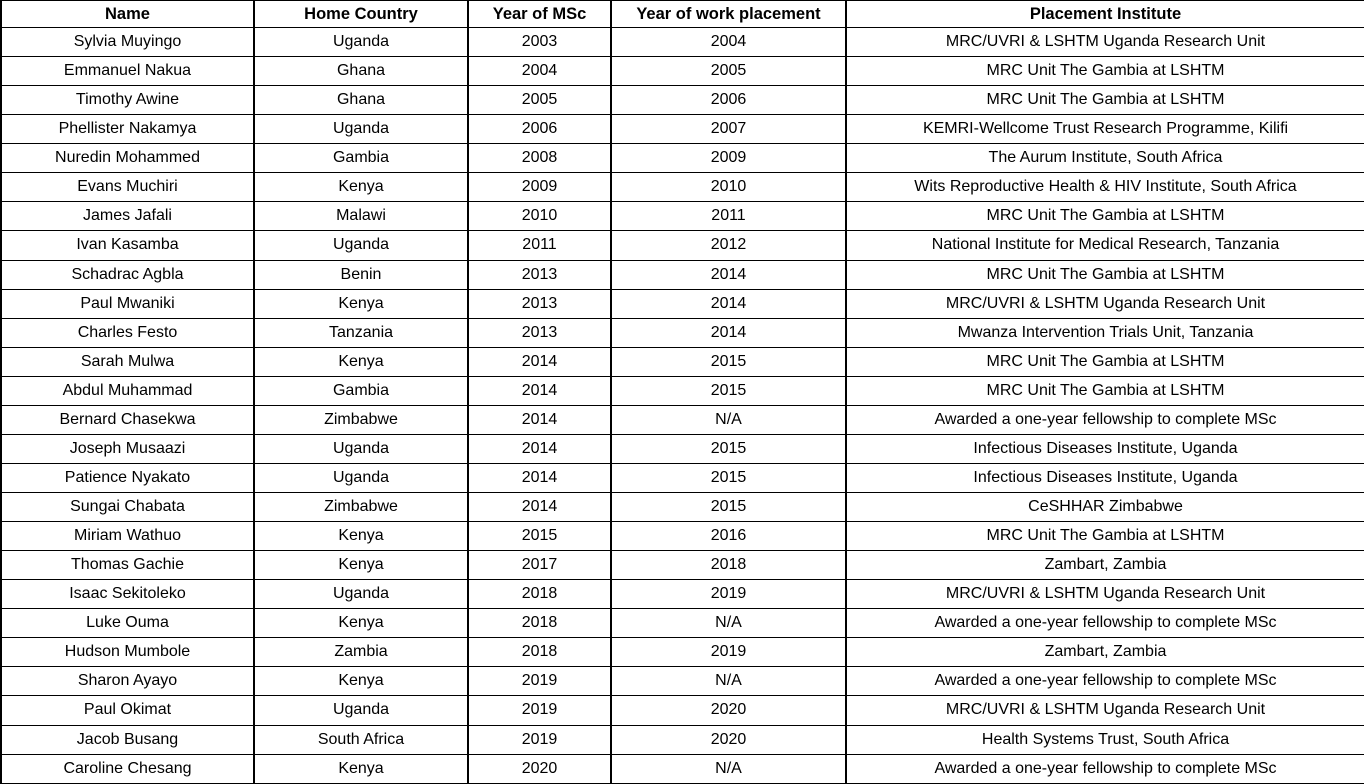 The width and height of the screenshot is (1364, 784). What do you see at coordinates (539, 565) in the screenshot?
I see `cell-msc-year: 2017` at bounding box center [539, 565].